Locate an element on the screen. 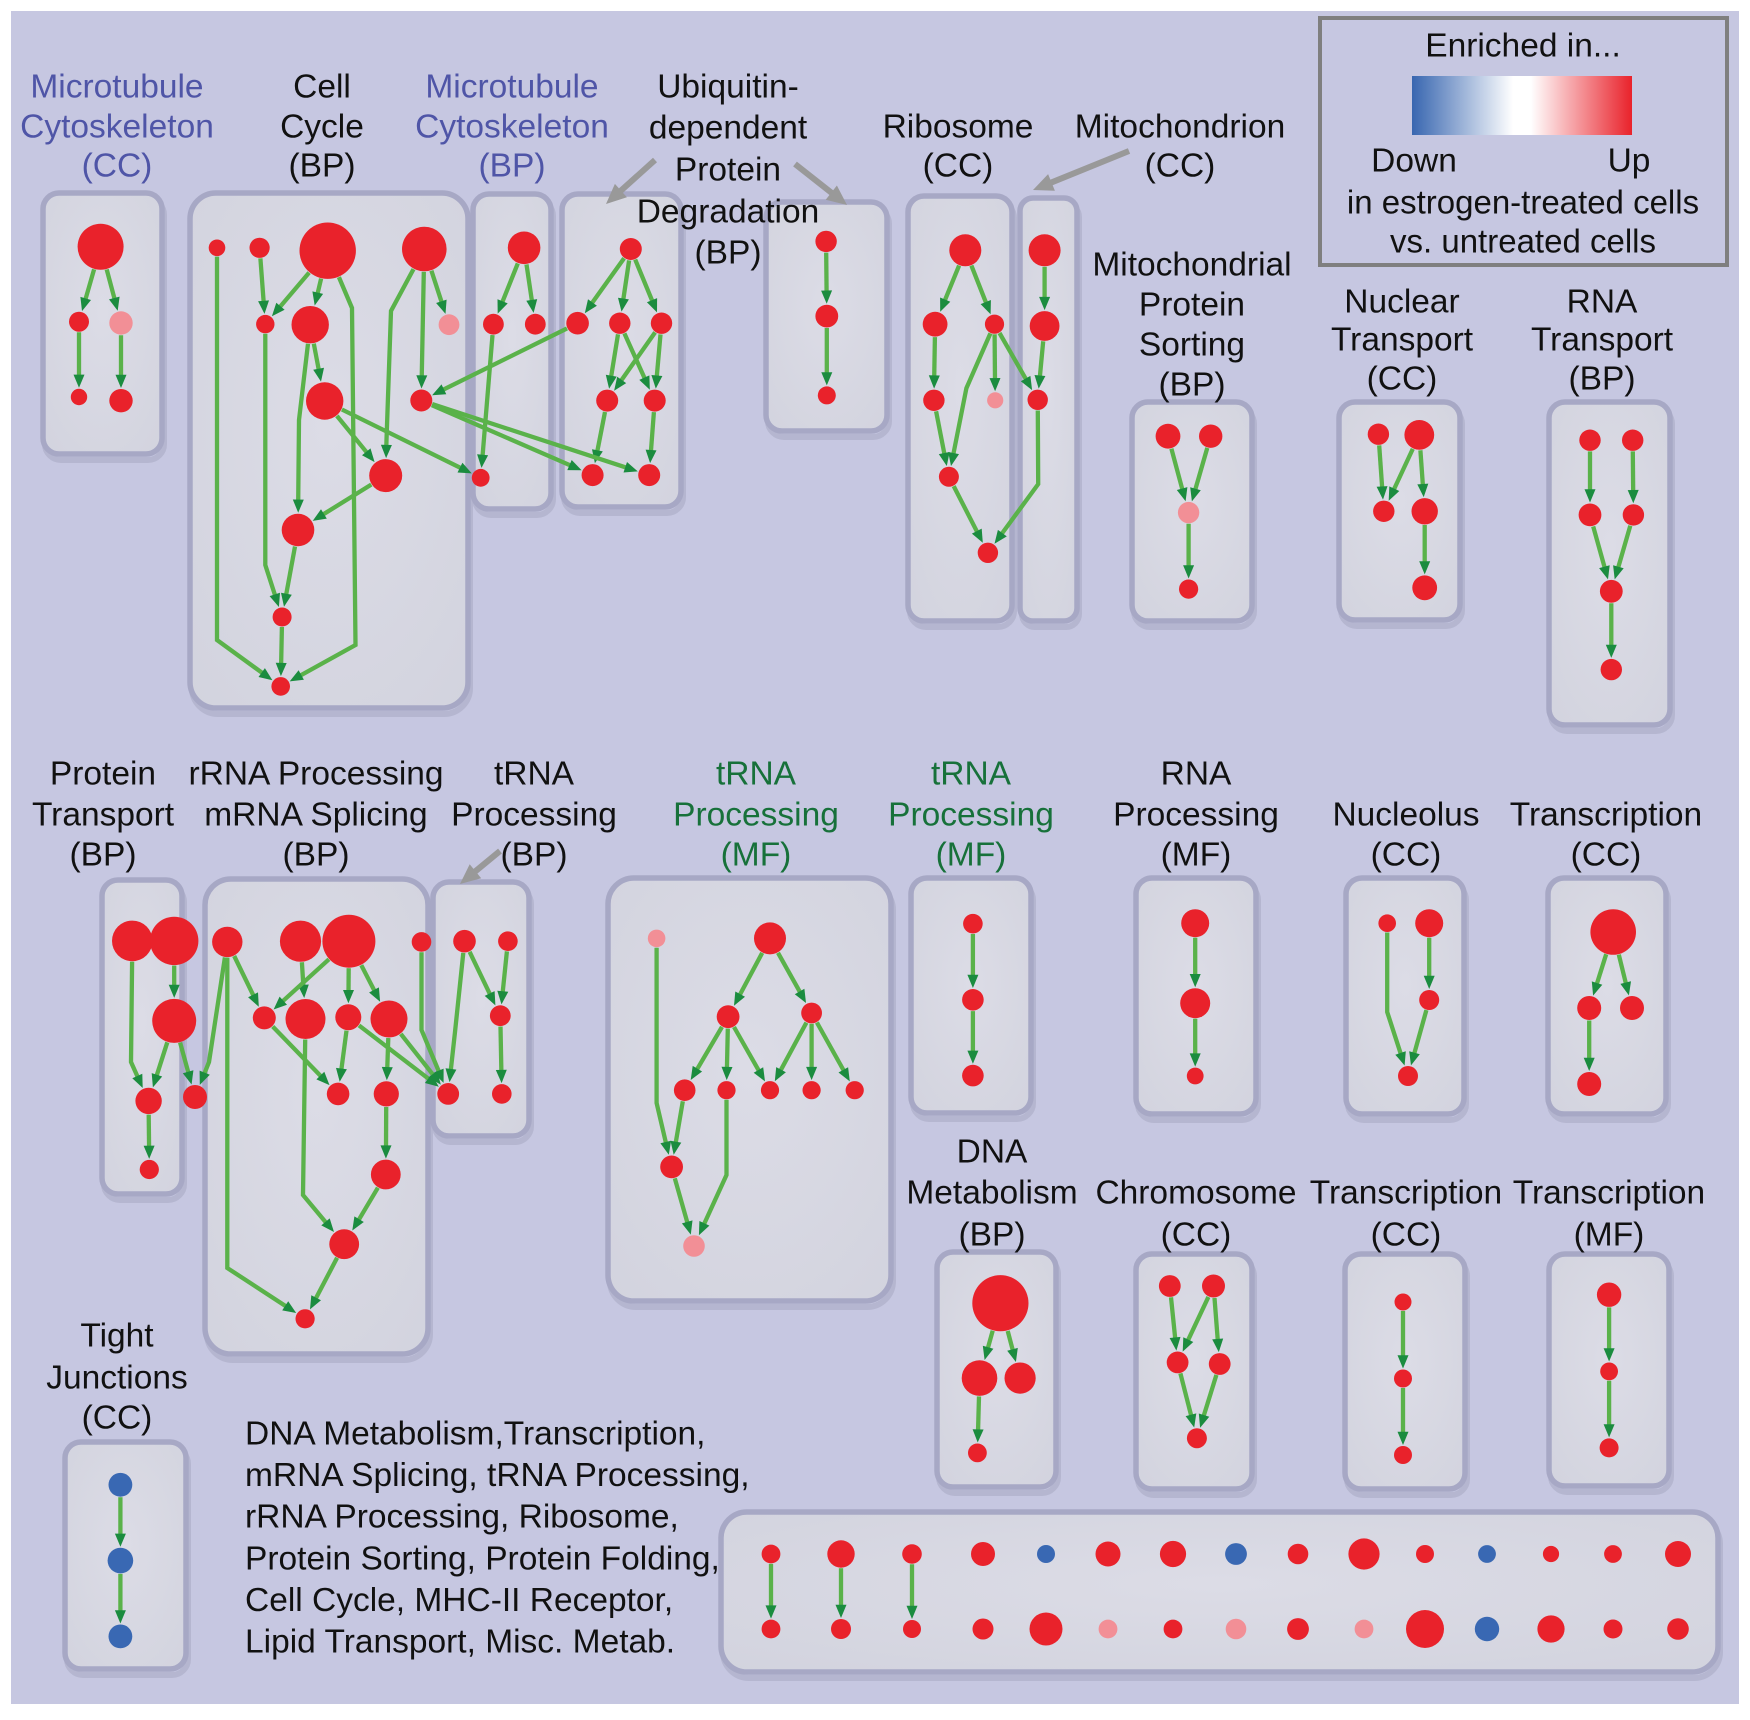  svg-text:mRNA Splicing, tRNA Processing: mRNA Splicing, tRNA Processing, is located at coordinates (497, 1475).